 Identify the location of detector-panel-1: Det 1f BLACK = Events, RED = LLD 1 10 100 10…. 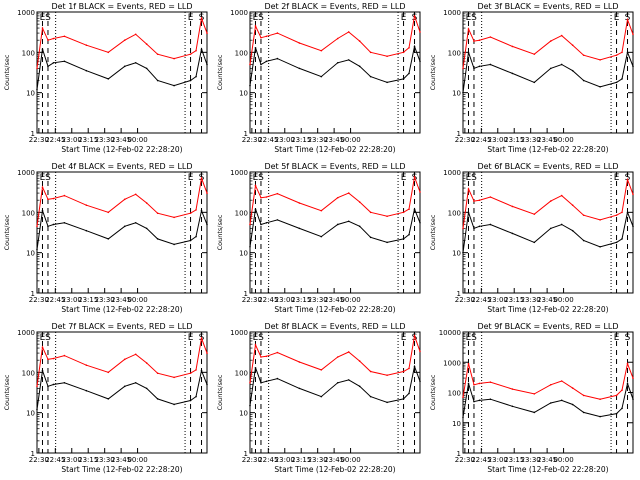
(105, 78).